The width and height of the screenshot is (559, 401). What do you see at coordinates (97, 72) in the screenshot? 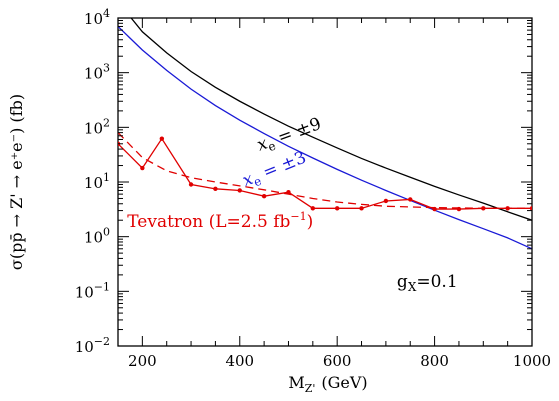
I see `y-tick-label: 10³` at bounding box center [97, 72].